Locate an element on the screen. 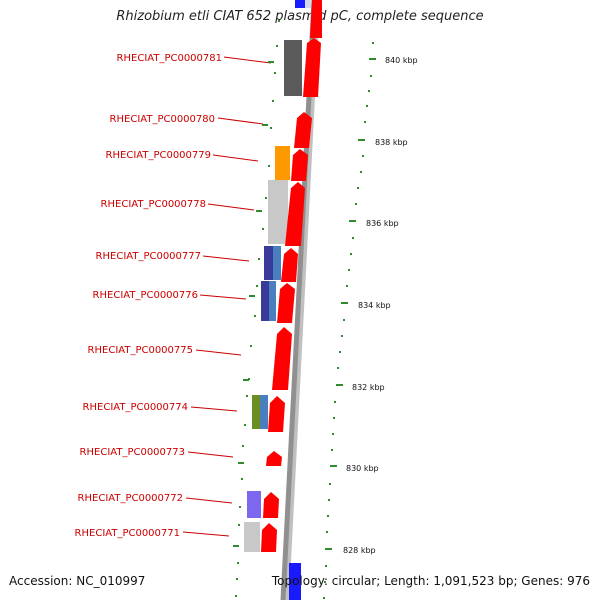  scale-label: 832 kbp is located at coordinates (368, 387).